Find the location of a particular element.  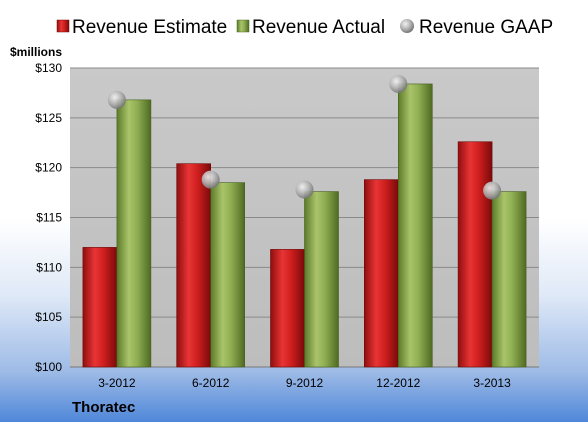

x-axis: 3-2012 6-2012 9-2012 12-2012 3-2013 is located at coordinates (304, 383).